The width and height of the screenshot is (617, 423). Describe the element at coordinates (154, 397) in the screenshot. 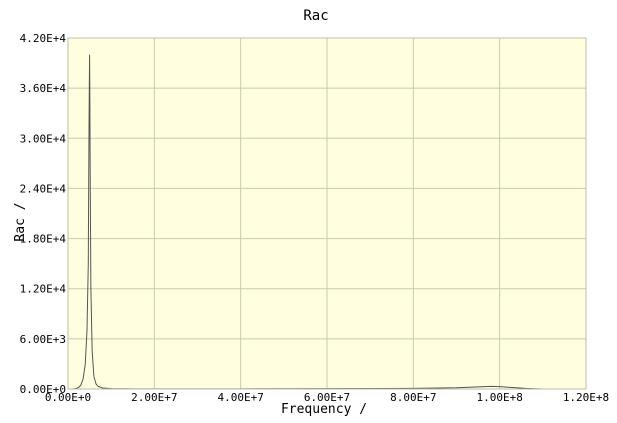

I see `x-tick-label: 2.00E+7` at that location.